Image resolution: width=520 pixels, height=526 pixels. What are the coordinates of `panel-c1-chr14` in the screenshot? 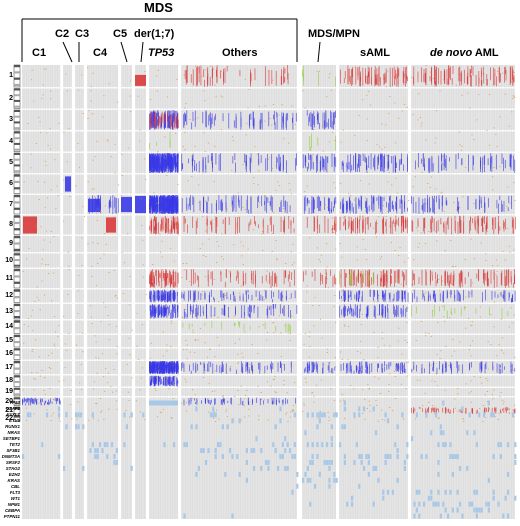 It's located at (41, 327).